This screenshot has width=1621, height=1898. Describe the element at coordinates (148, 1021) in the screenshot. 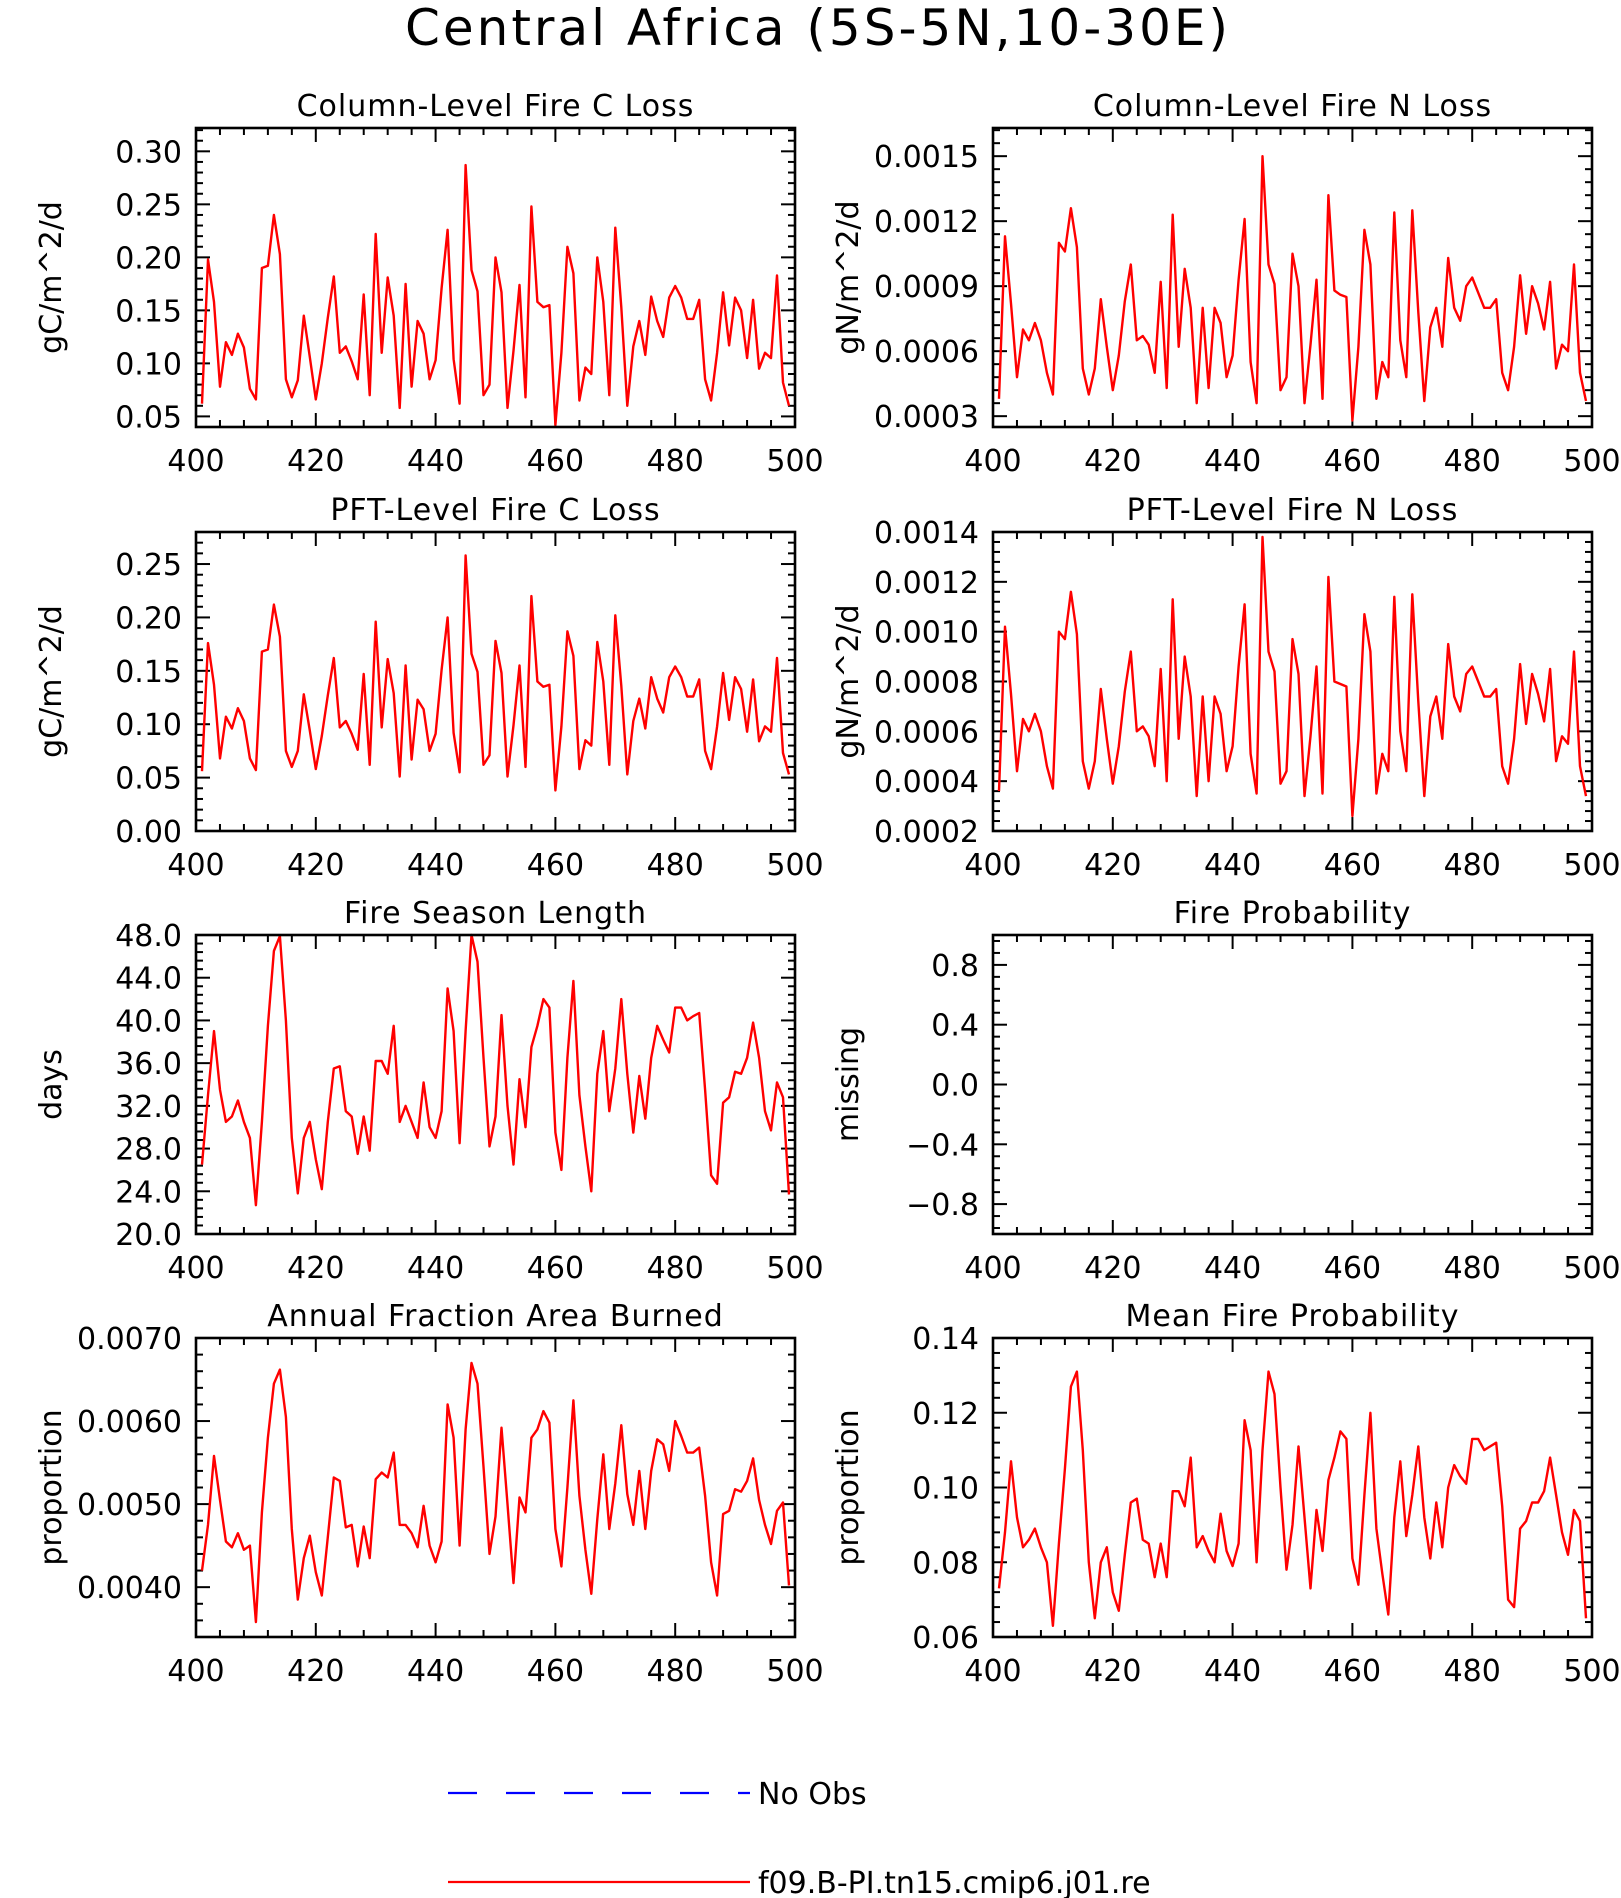

I see `y-tick-label: 40.0` at that location.